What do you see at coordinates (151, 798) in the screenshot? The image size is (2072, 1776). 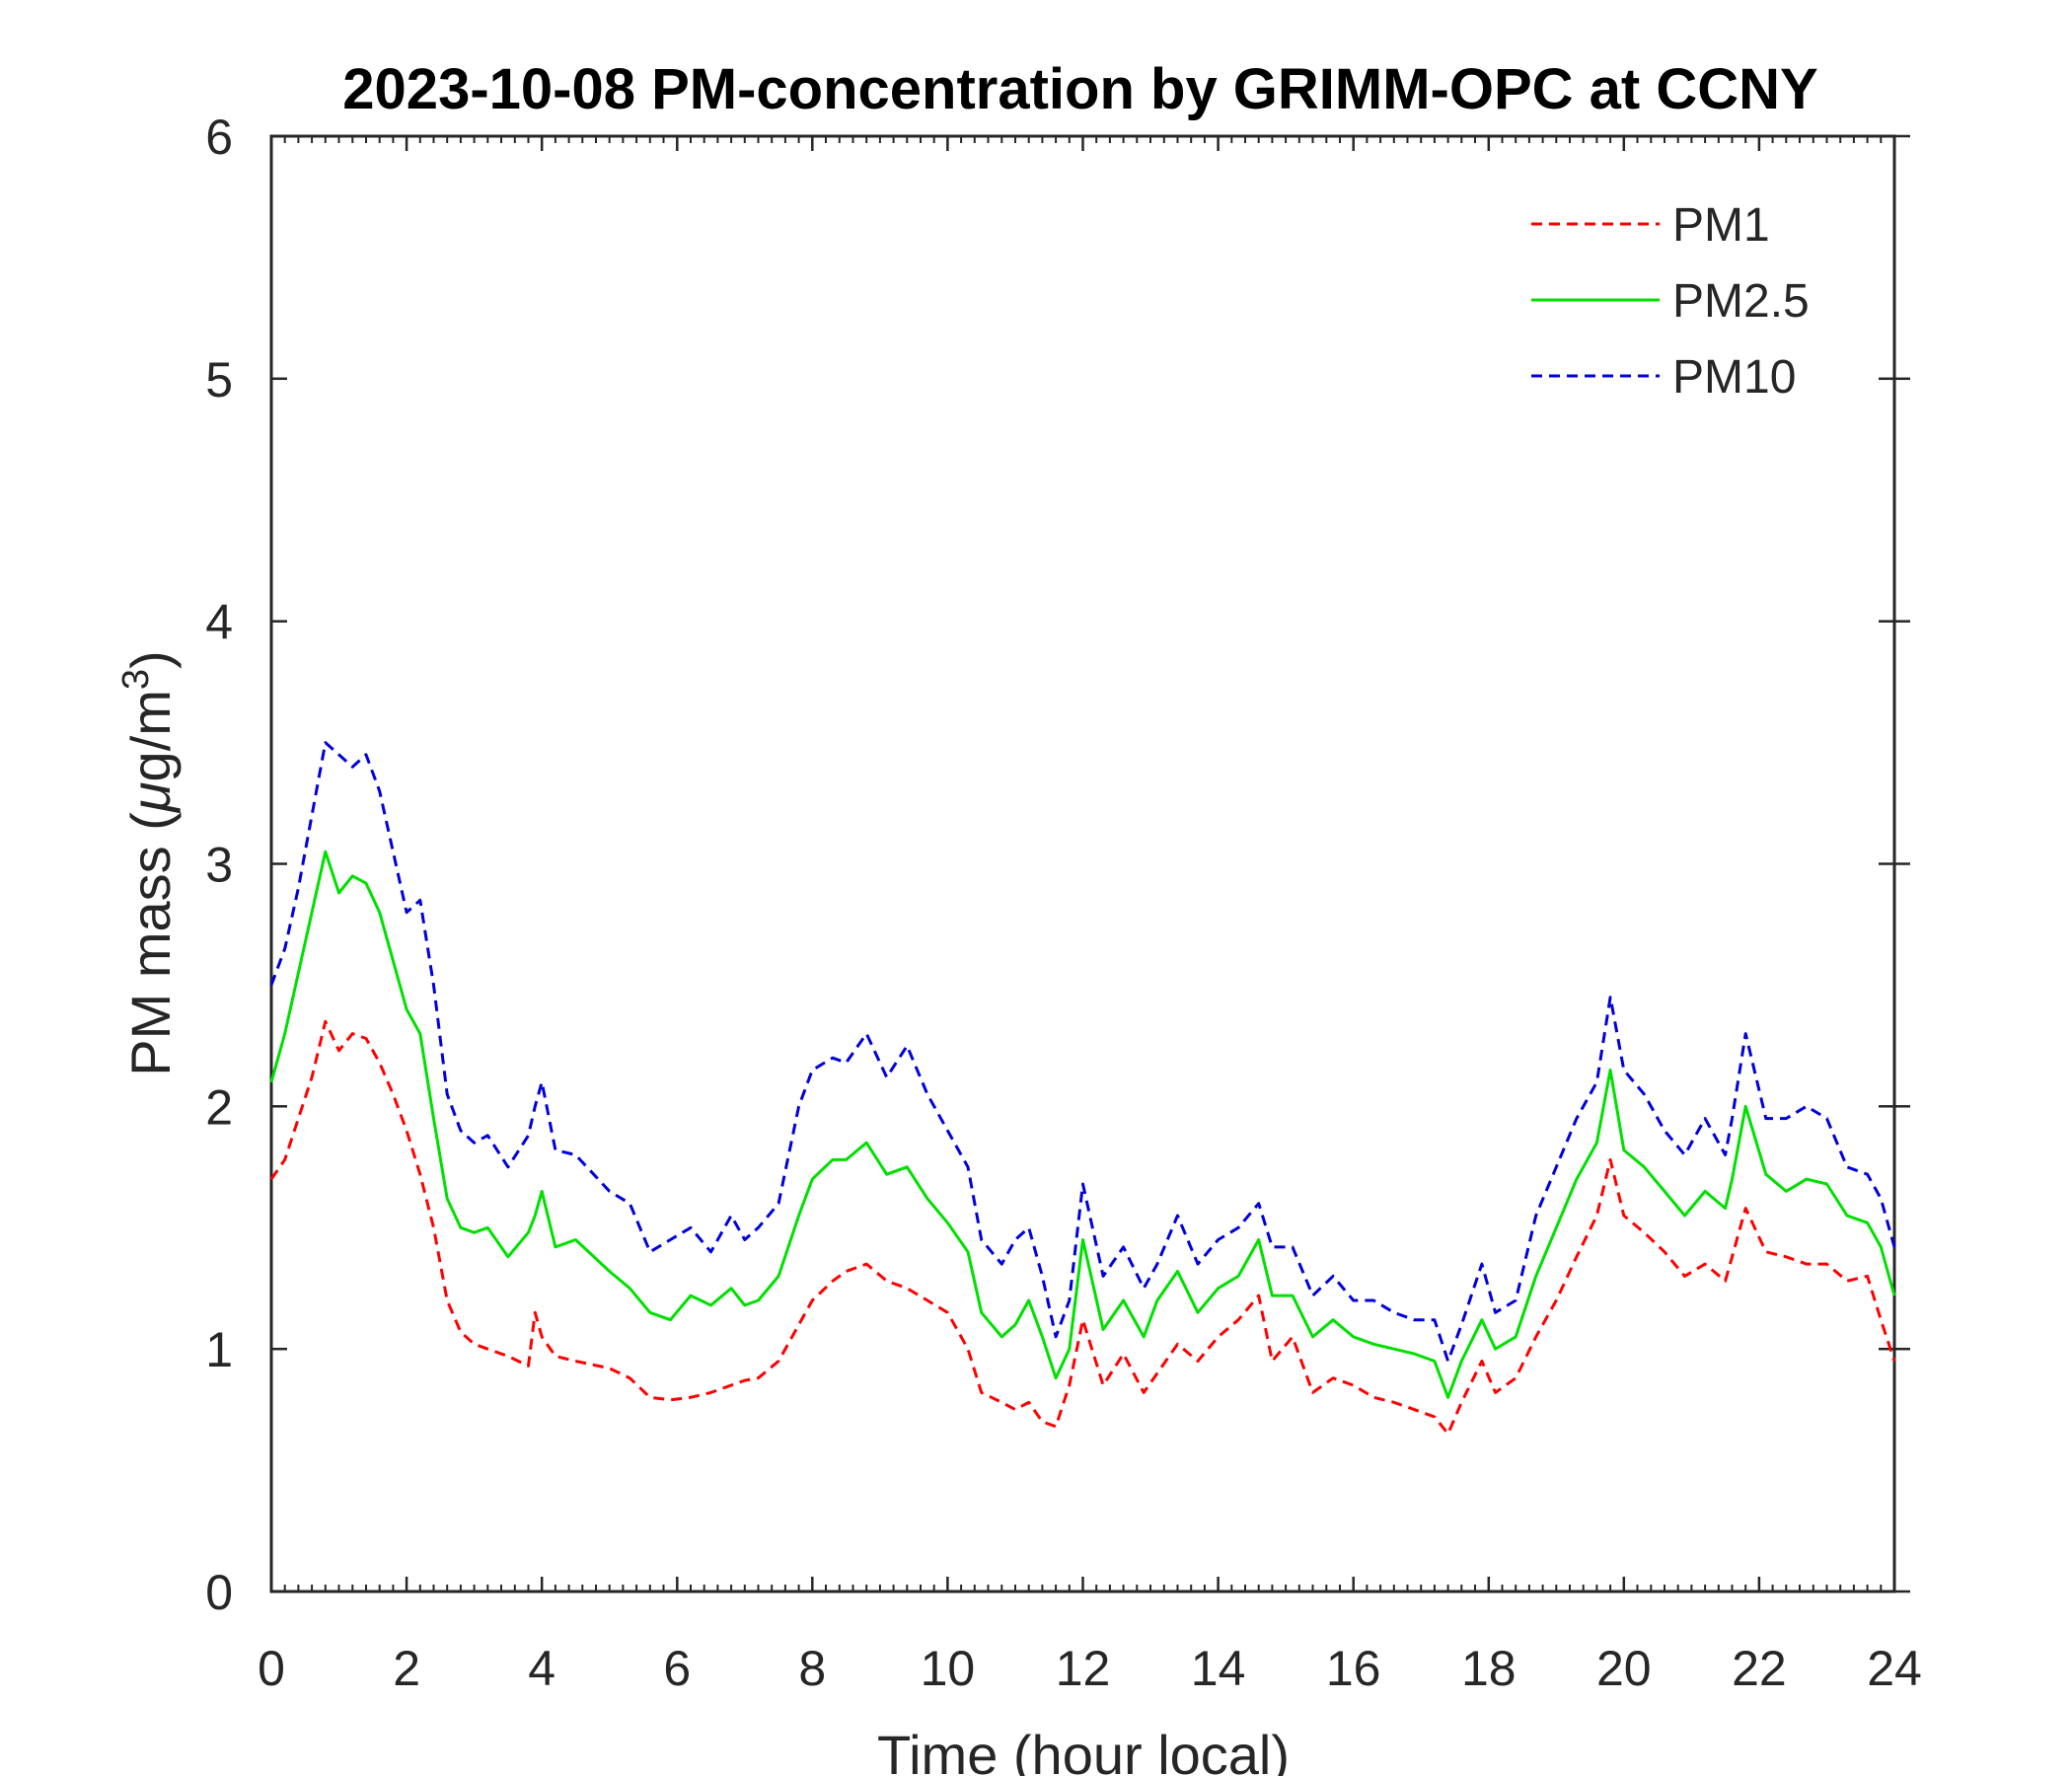 I see `y-axis-title-mu: μ` at bounding box center [151, 798].